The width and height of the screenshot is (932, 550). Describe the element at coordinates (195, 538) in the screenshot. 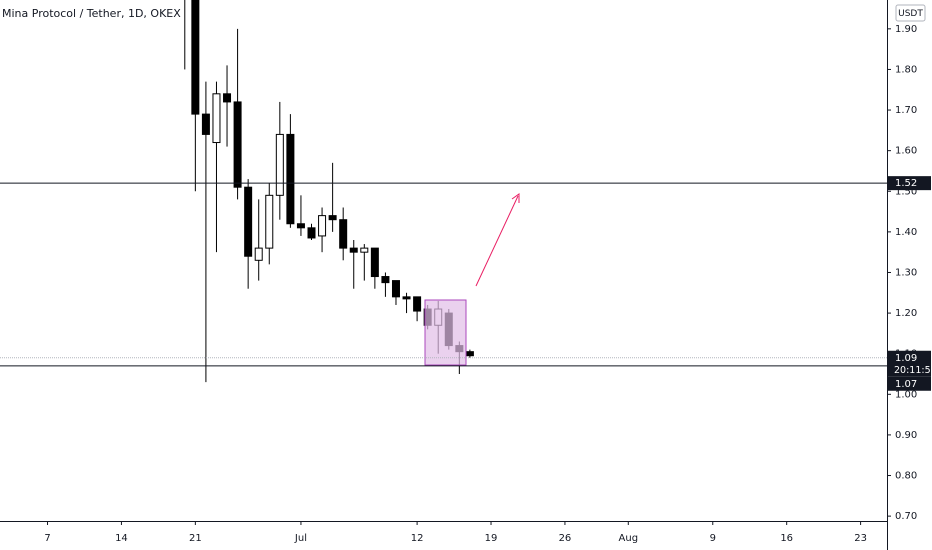

I see `x-tick-label: 21` at that location.